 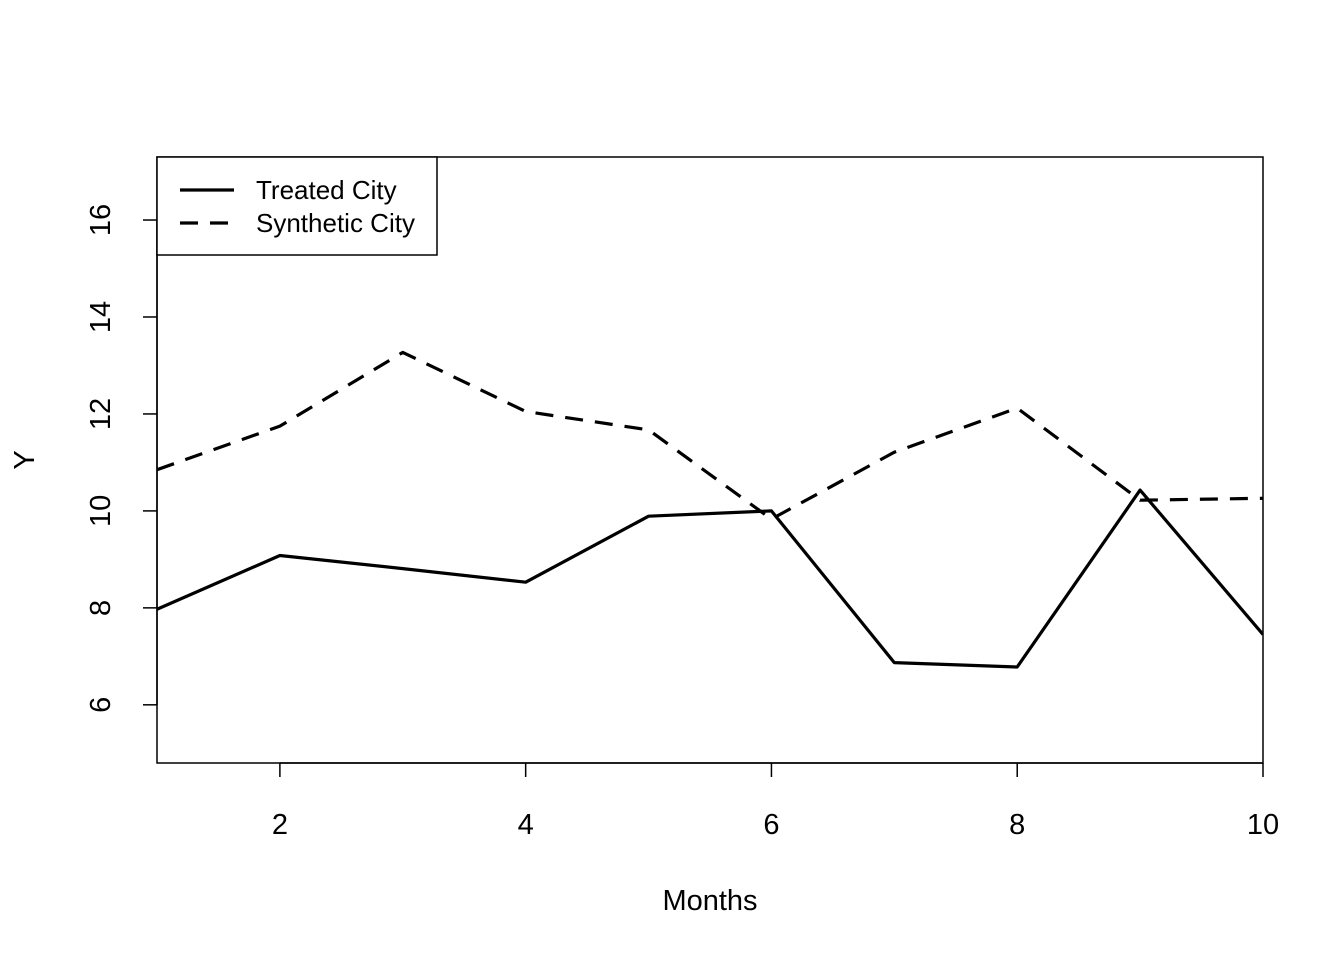 What do you see at coordinates (771, 825) in the screenshot?
I see `x-tick-label: 6` at bounding box center [771, 825].